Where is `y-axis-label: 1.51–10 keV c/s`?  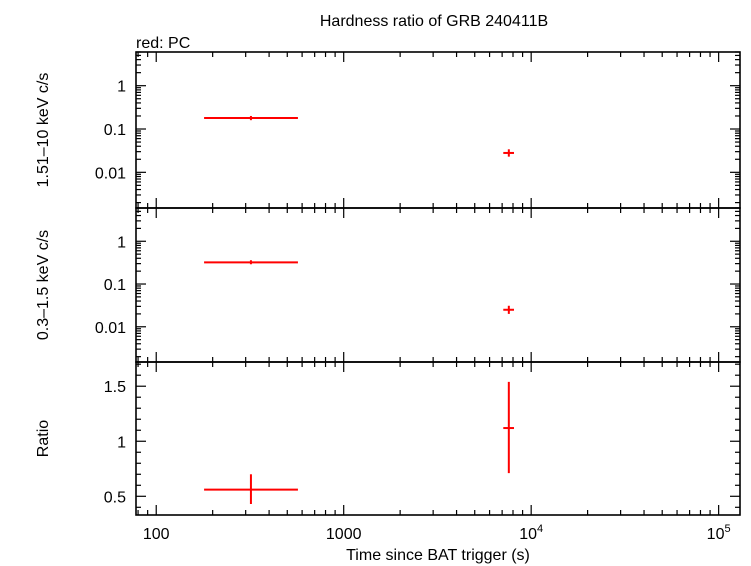
y-axis-label: 1.51–10 keV c/s is located at coordinates (43, 130).